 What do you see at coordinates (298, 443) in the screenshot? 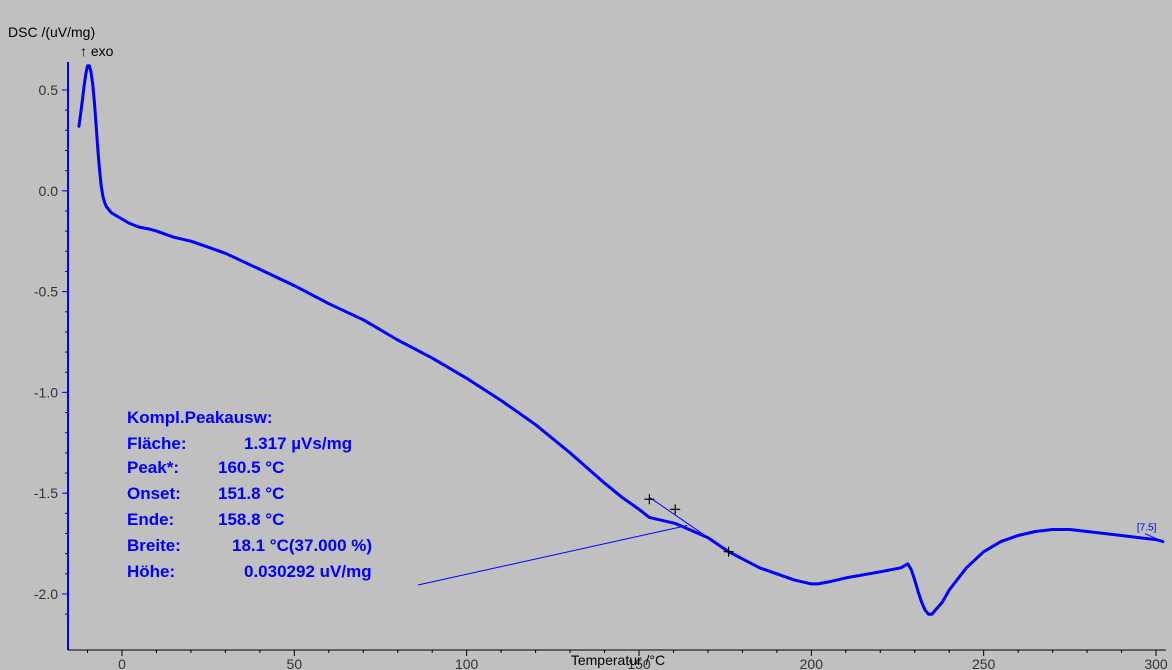
I see `annotation-value-area: 1.317 µVs/mg` at bounding box center [298, 443].